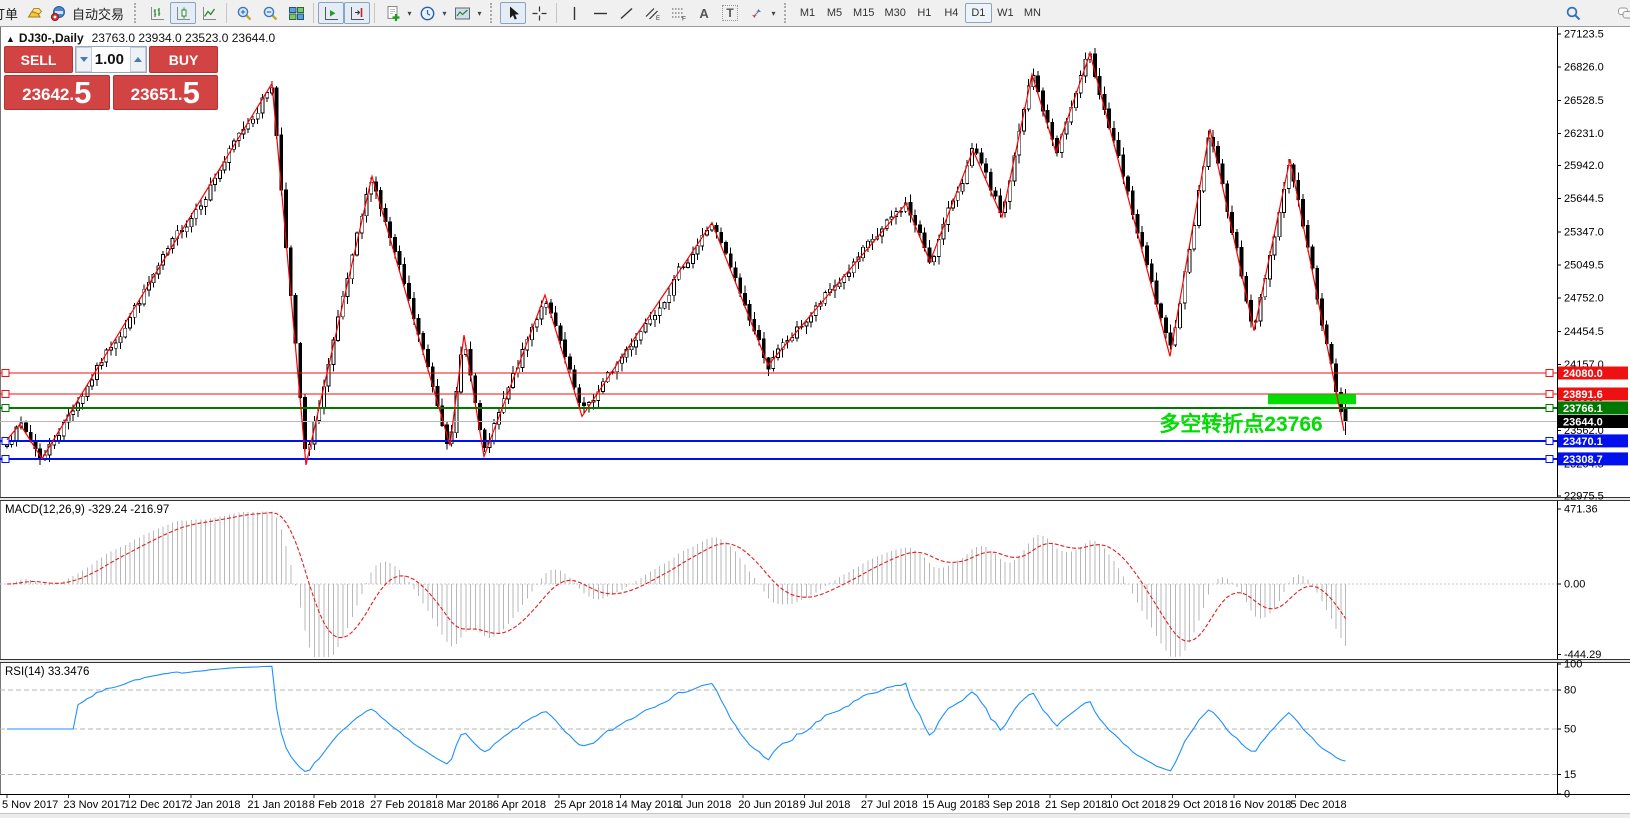 Image resolution: width=1630 pixels, height=819 pixels. I want to click on svg-text: 16 Nov 2018, so click(1260, 805).